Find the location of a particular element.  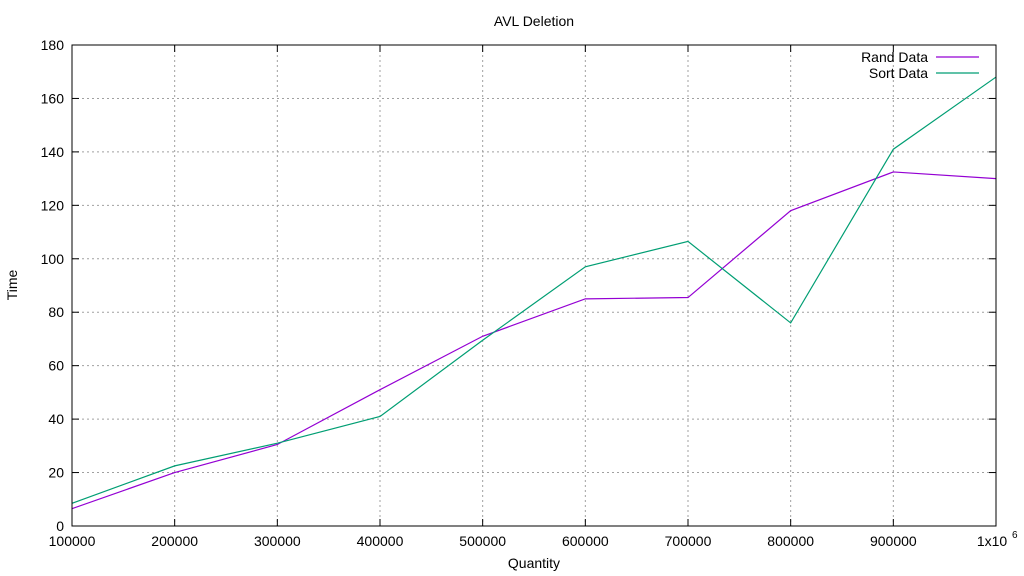

y-tick-label: 40 is located at coordinates (56, 419).